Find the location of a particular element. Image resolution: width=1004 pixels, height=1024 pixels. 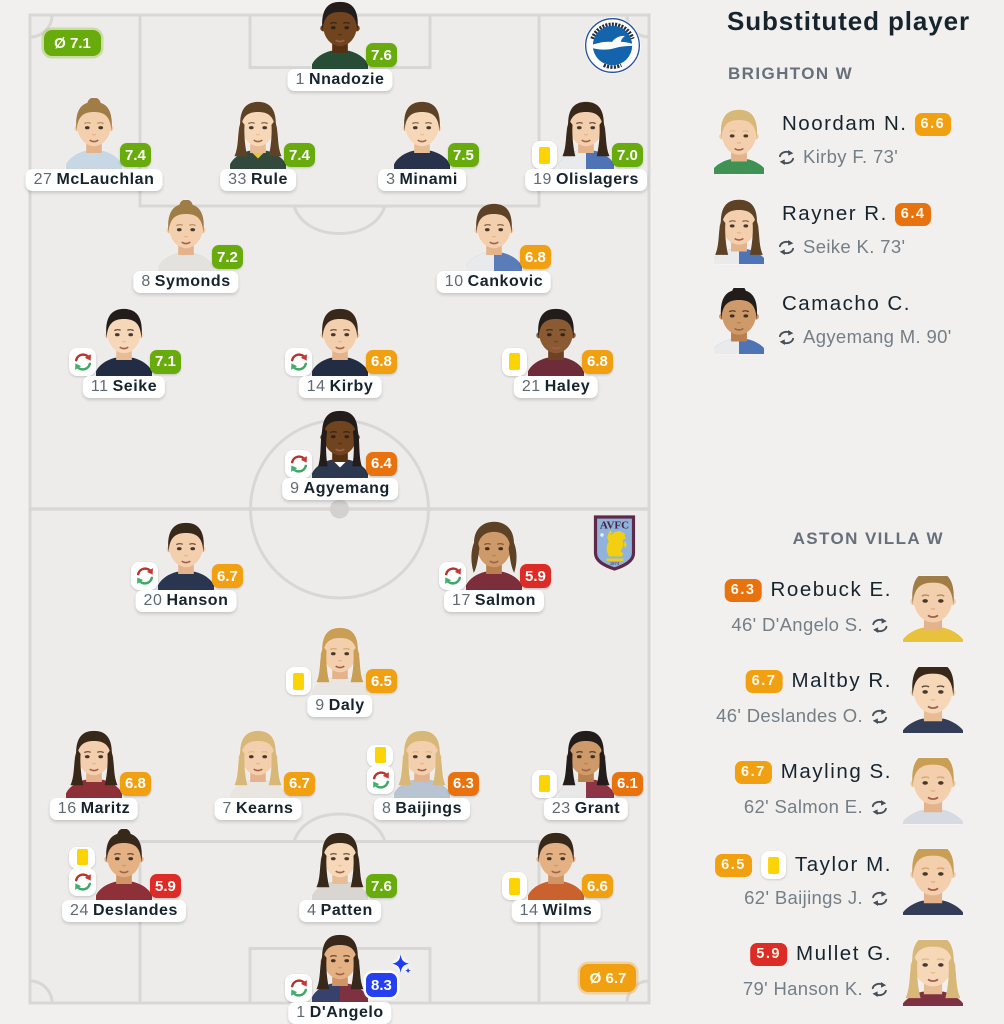

svg-text: AVFC is located at coordinates (614, 526).